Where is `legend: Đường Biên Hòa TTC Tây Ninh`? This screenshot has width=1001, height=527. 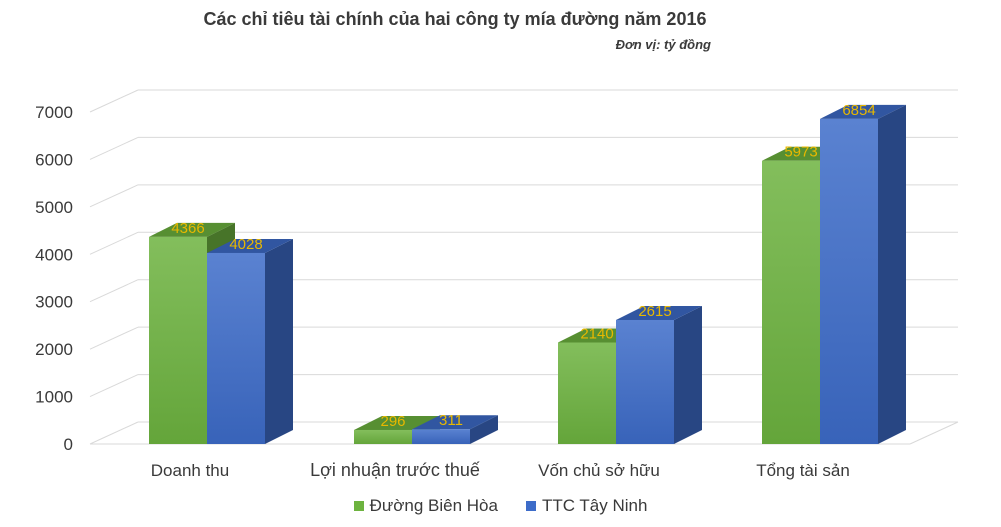 legend: Đường Biên Hòa TTC Tây Ninh is located at coordinates (500, 506).